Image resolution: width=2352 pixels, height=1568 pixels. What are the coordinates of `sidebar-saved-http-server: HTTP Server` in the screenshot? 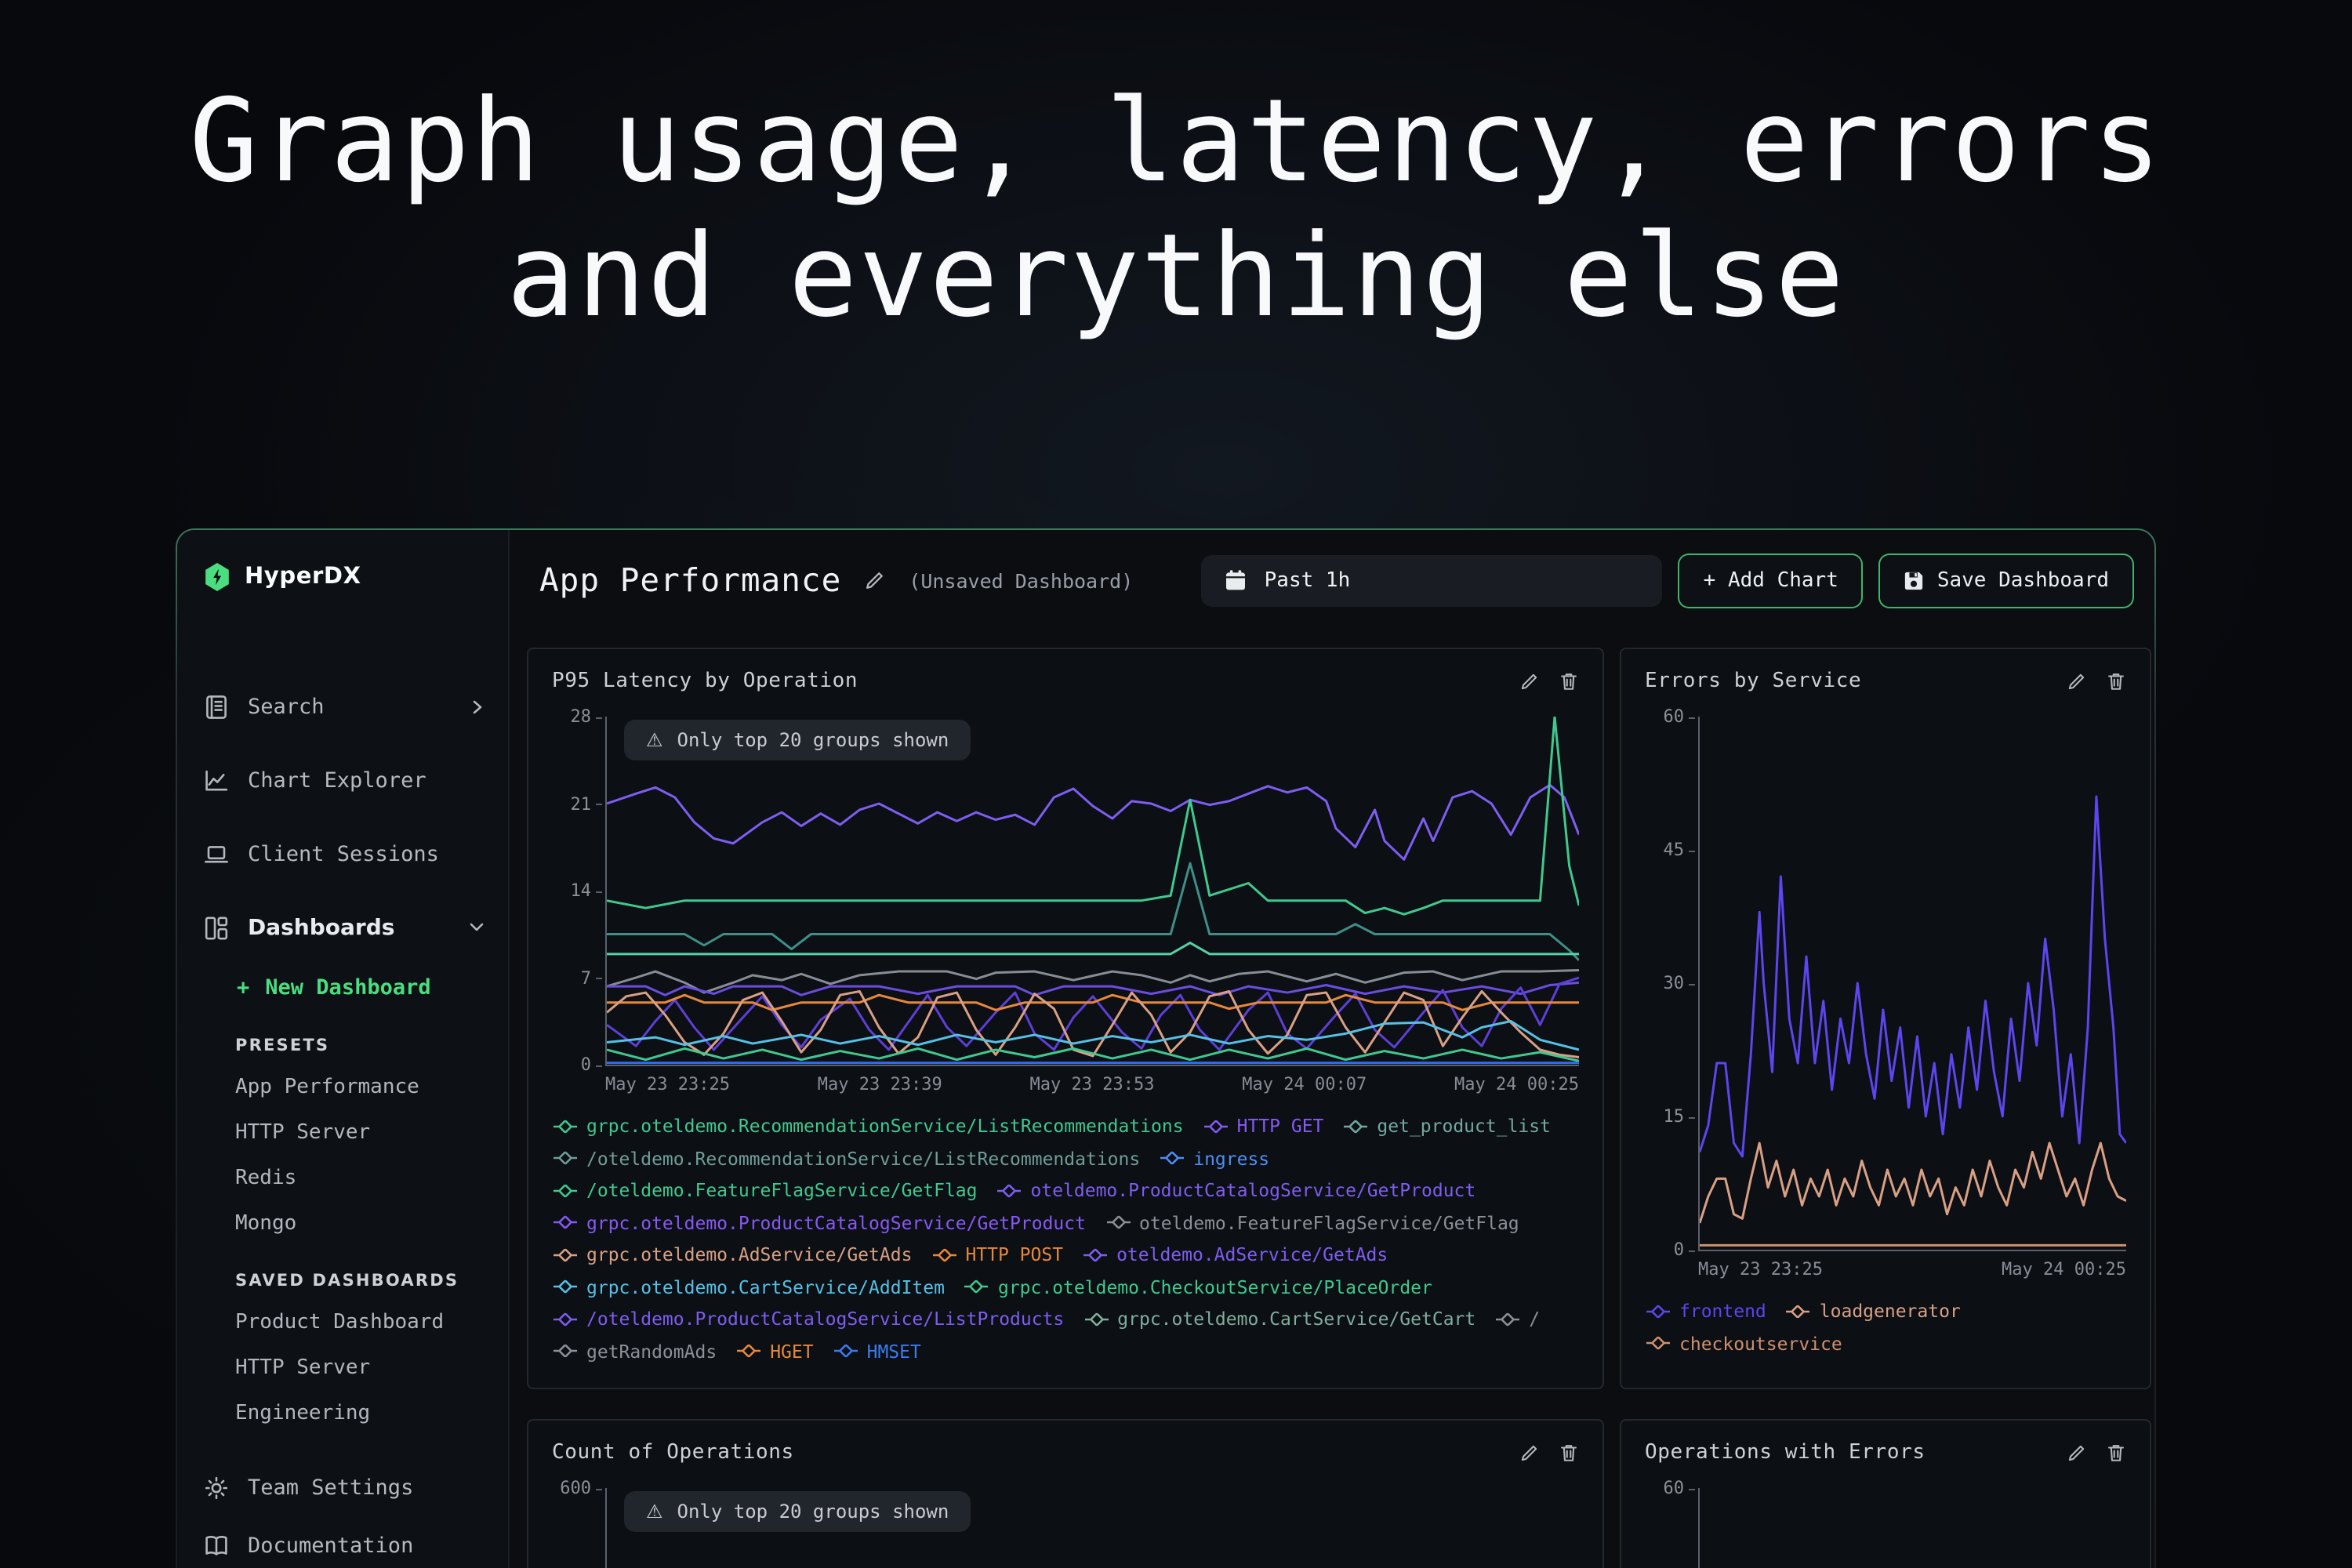 It's located at (303, 1368).